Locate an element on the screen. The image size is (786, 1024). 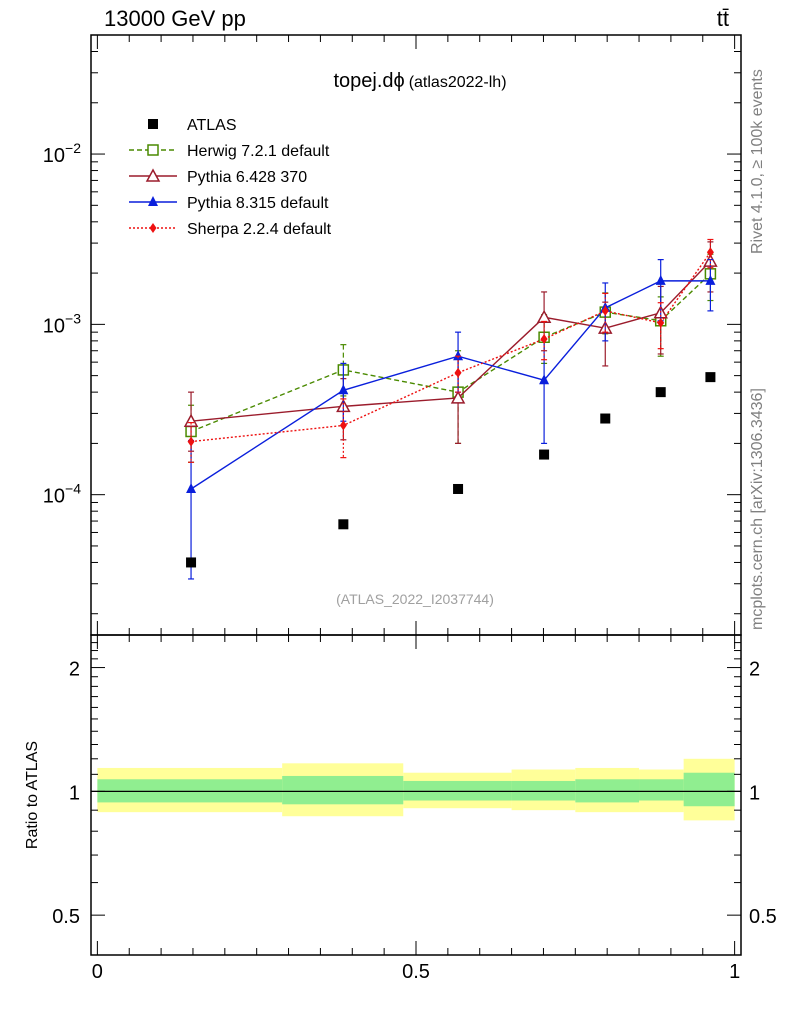
series-sherpa-2-2-4-default is located at coordinates (450, 350).